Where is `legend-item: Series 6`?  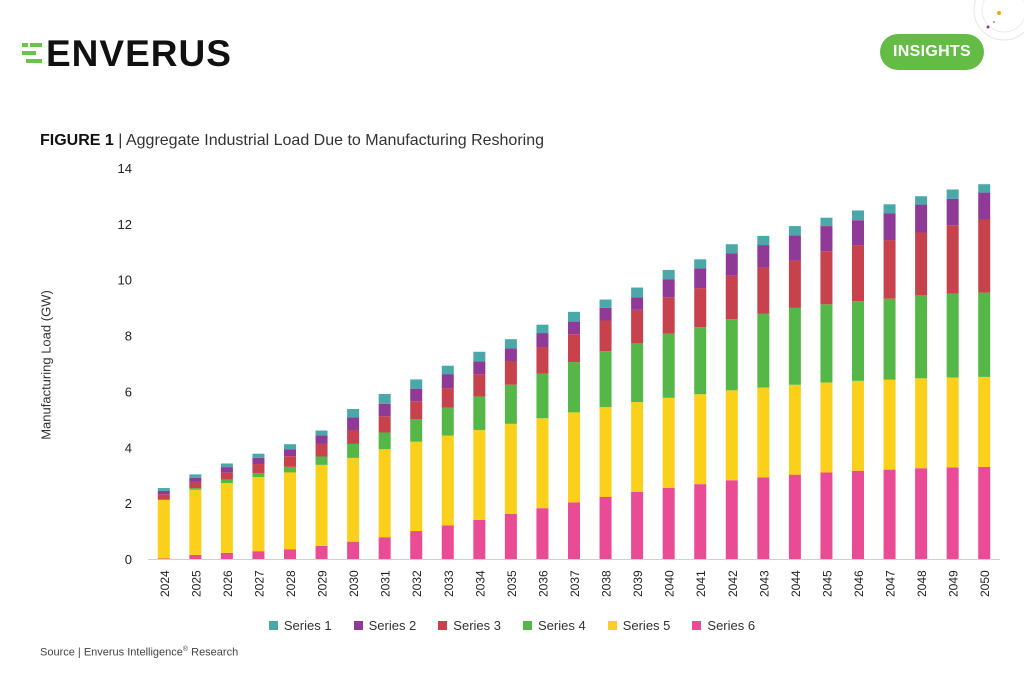 legend-item: Series 6 is located at coordinates (723, 625).